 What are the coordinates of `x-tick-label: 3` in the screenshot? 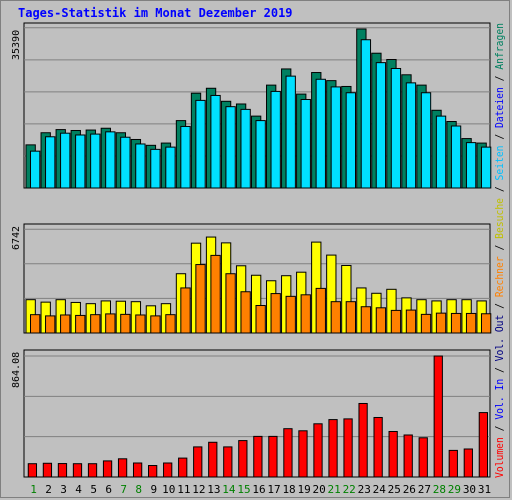 It's located at (63, 489).